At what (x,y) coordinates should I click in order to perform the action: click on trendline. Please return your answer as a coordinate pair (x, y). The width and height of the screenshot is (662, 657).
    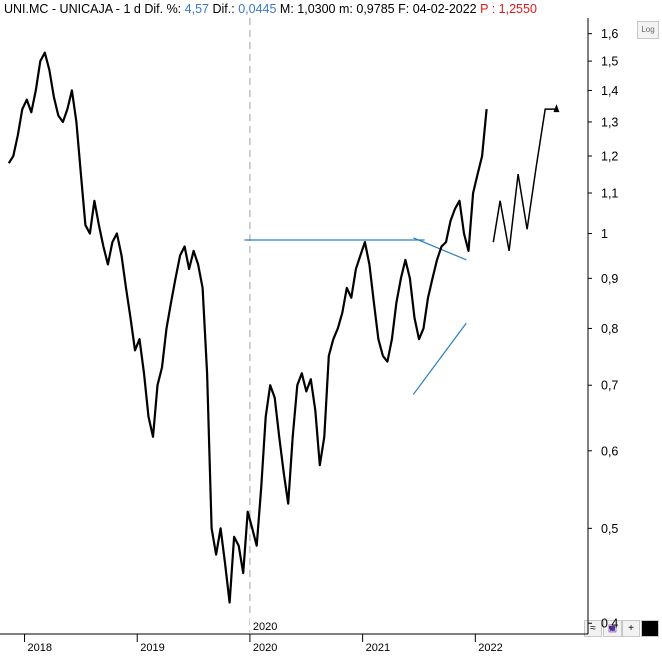
    Looking at the image, I should click on (439, 358).